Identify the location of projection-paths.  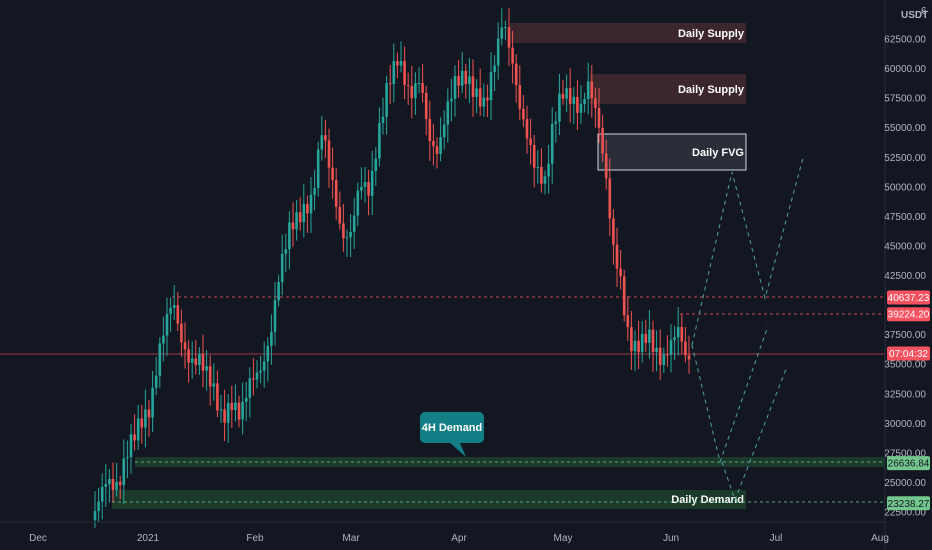
(747, 329).